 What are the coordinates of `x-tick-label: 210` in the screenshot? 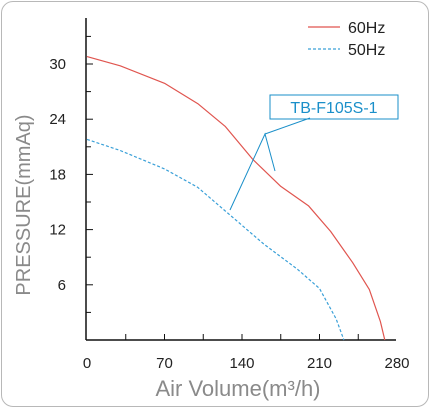 It's located at (319, 363).